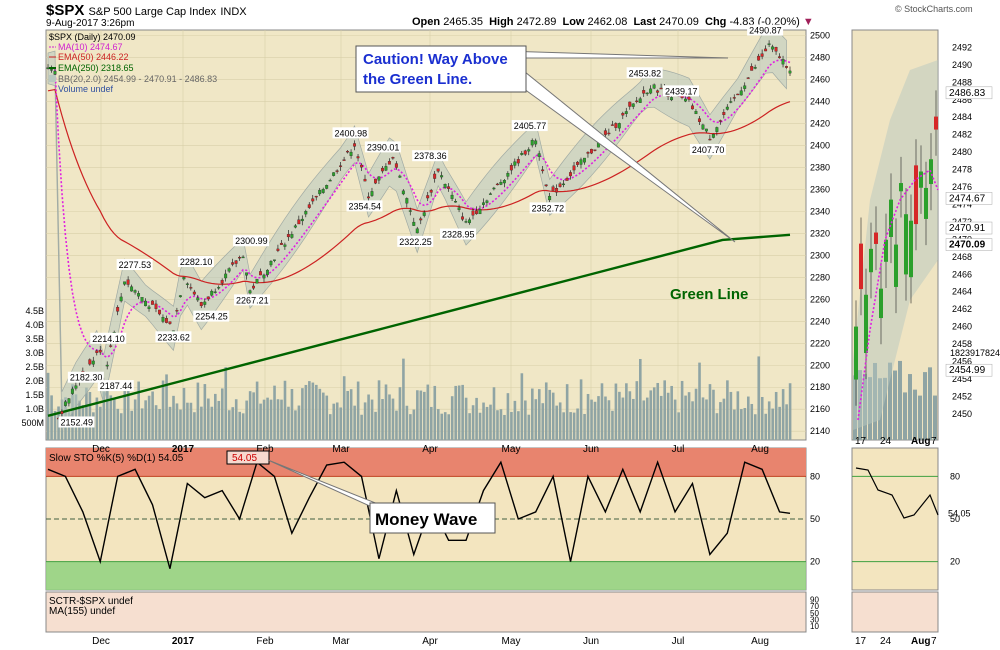 The width and height of the screenshot is (1000, 650). What do you see at coordinates (82, 611) in the screenshot?
I see `sctr-legend-2: MA(155) undef` at bounding box center [82, 611].